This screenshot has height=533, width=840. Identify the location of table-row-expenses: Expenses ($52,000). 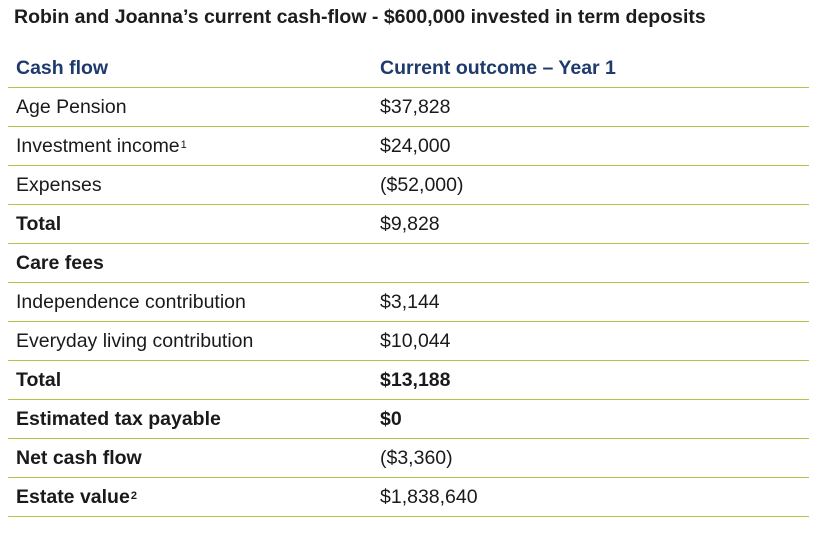
(408, 185).